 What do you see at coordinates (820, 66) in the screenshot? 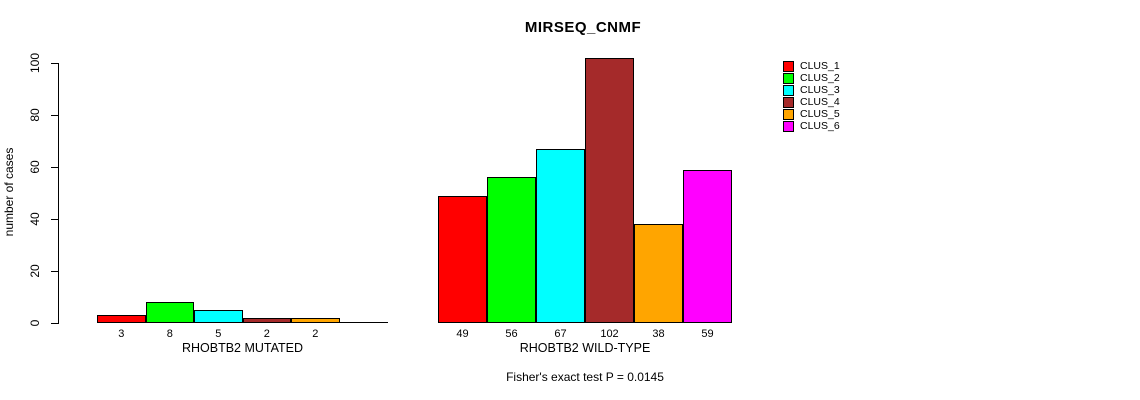
I see `legend-label: CLUS_1` at bounding box center [820, 66].